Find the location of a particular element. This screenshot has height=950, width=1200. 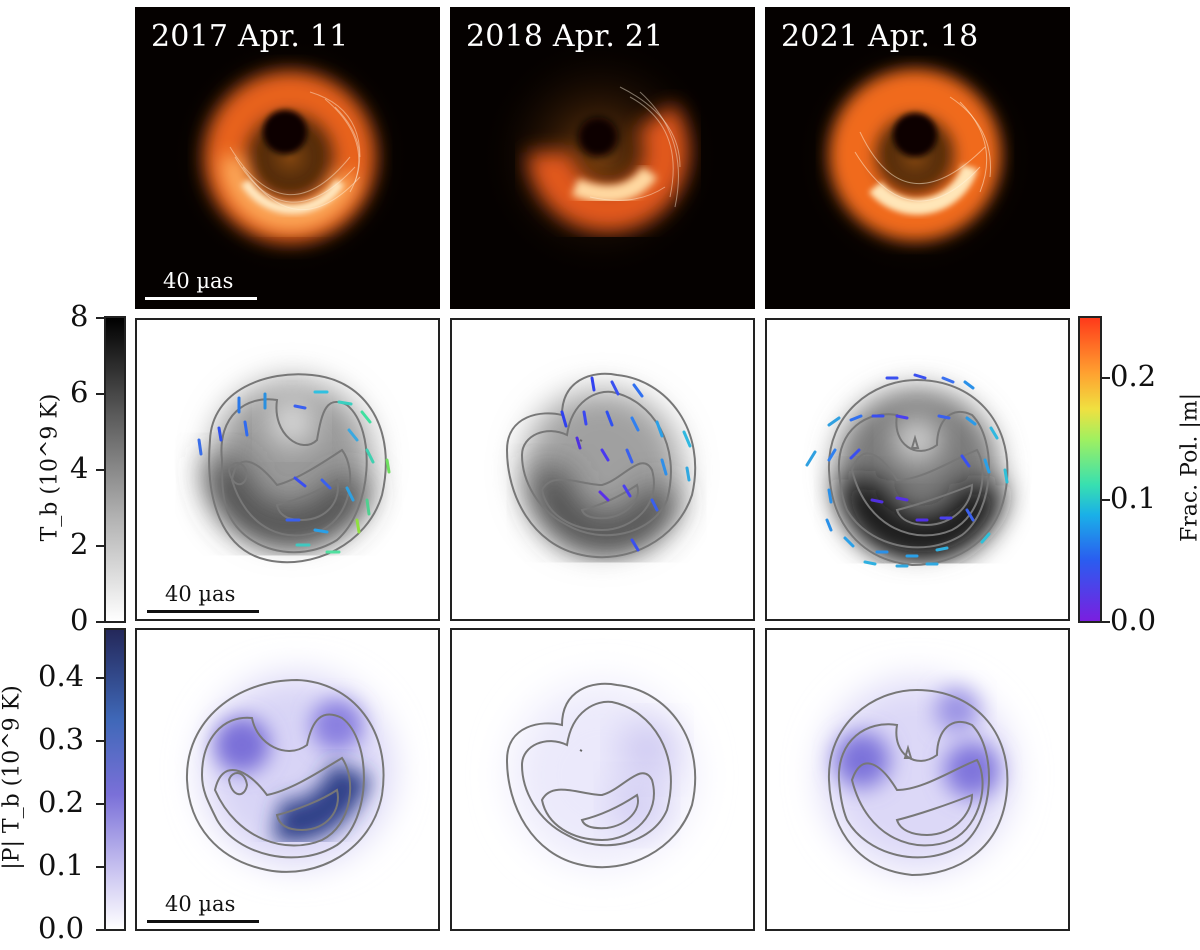

intensity-map-2021 is located at coordinates (907, 470).